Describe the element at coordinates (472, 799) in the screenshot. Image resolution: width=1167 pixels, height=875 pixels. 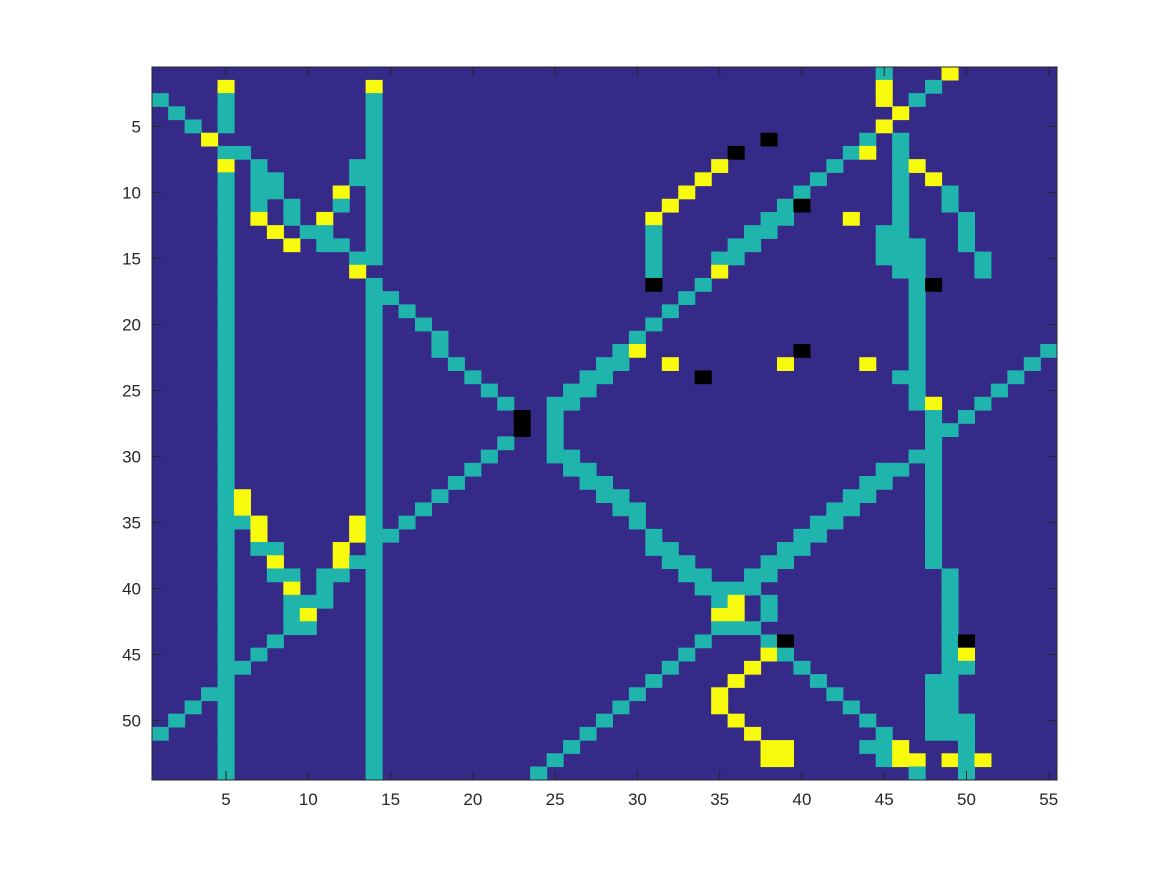
I see `x-tick-label: 20` at that location.